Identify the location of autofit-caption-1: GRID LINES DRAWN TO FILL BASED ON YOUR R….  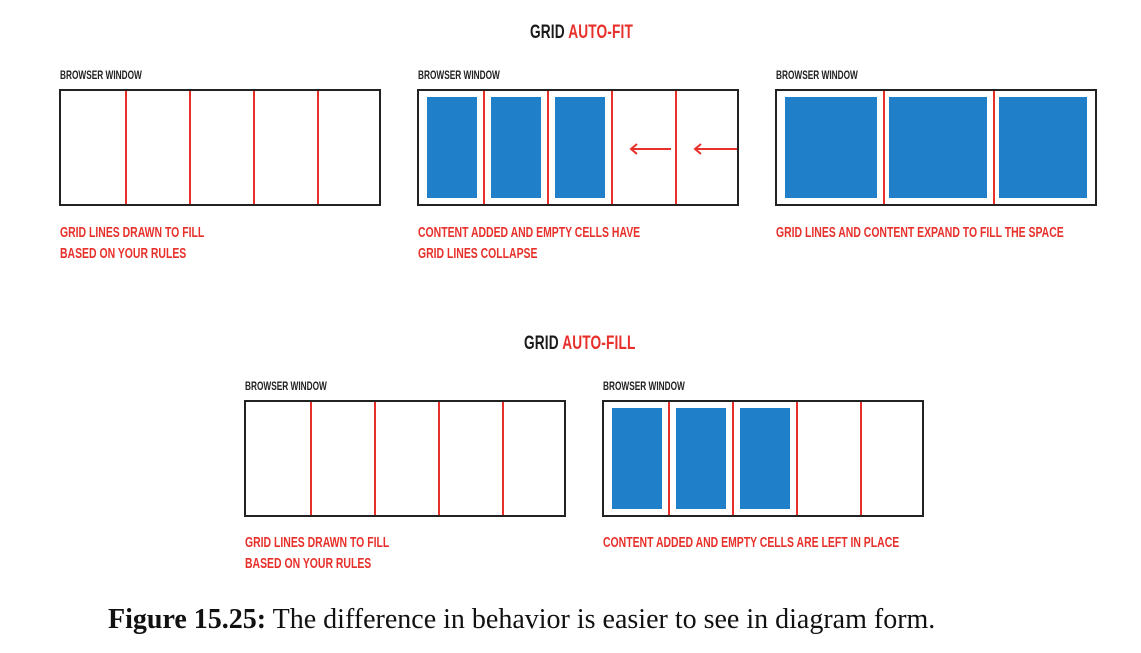
(132, 244).